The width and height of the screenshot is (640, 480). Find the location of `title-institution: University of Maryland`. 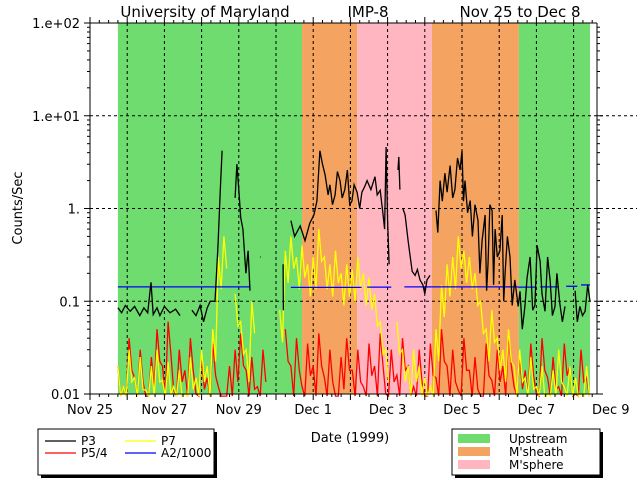

title-institution: University of Maryland is located at coordinates (204, 12).